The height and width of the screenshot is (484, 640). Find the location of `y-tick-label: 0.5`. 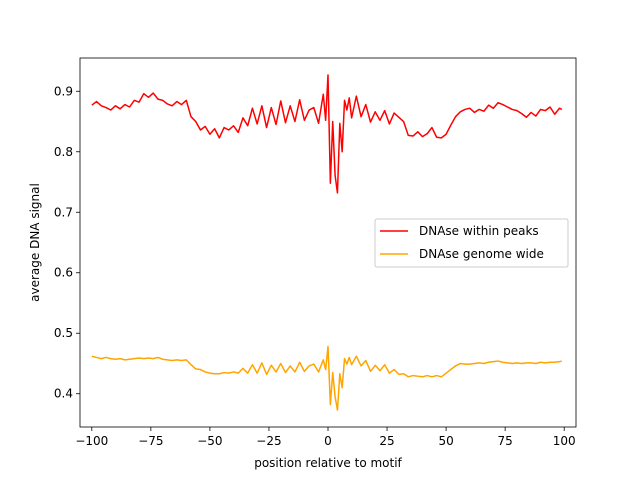

y-tick-label: 0.5 is located at coordinates (63, 333).